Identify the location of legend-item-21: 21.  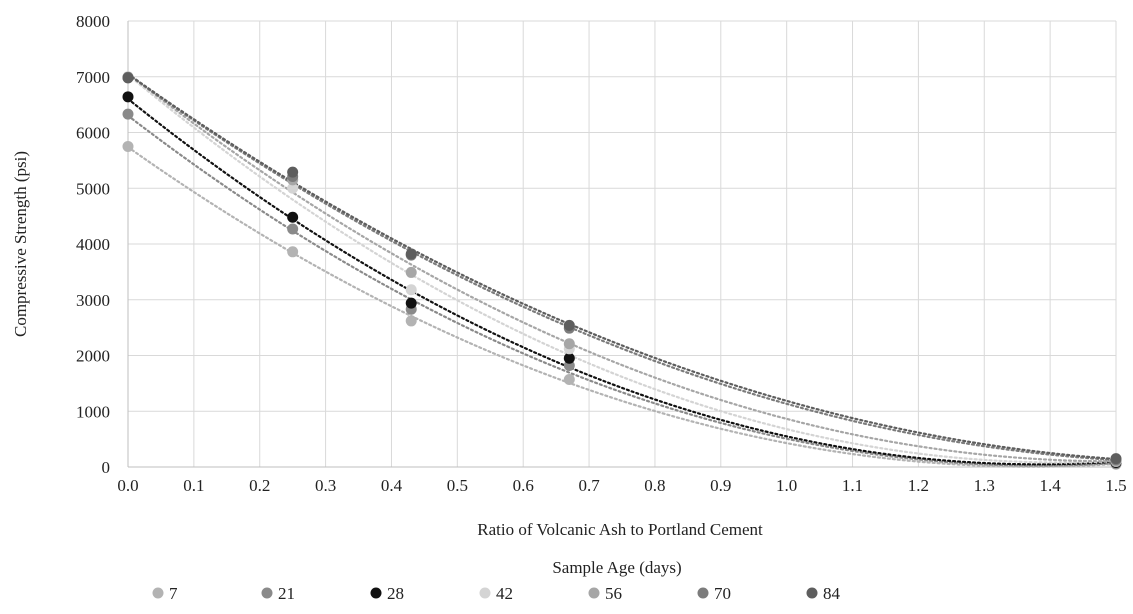
(278, 593).